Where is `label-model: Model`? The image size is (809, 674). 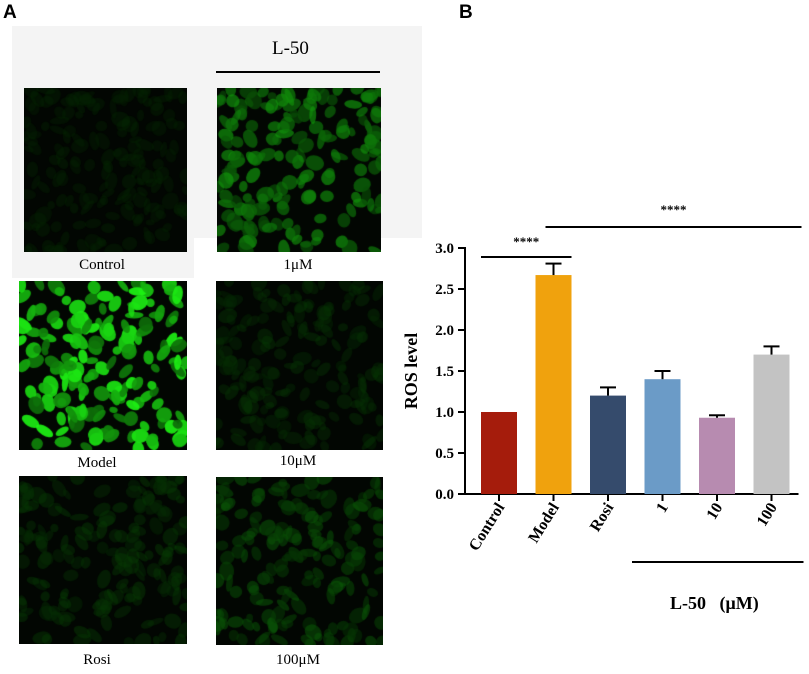
label-model: Model is located at coordinates (97, 463).